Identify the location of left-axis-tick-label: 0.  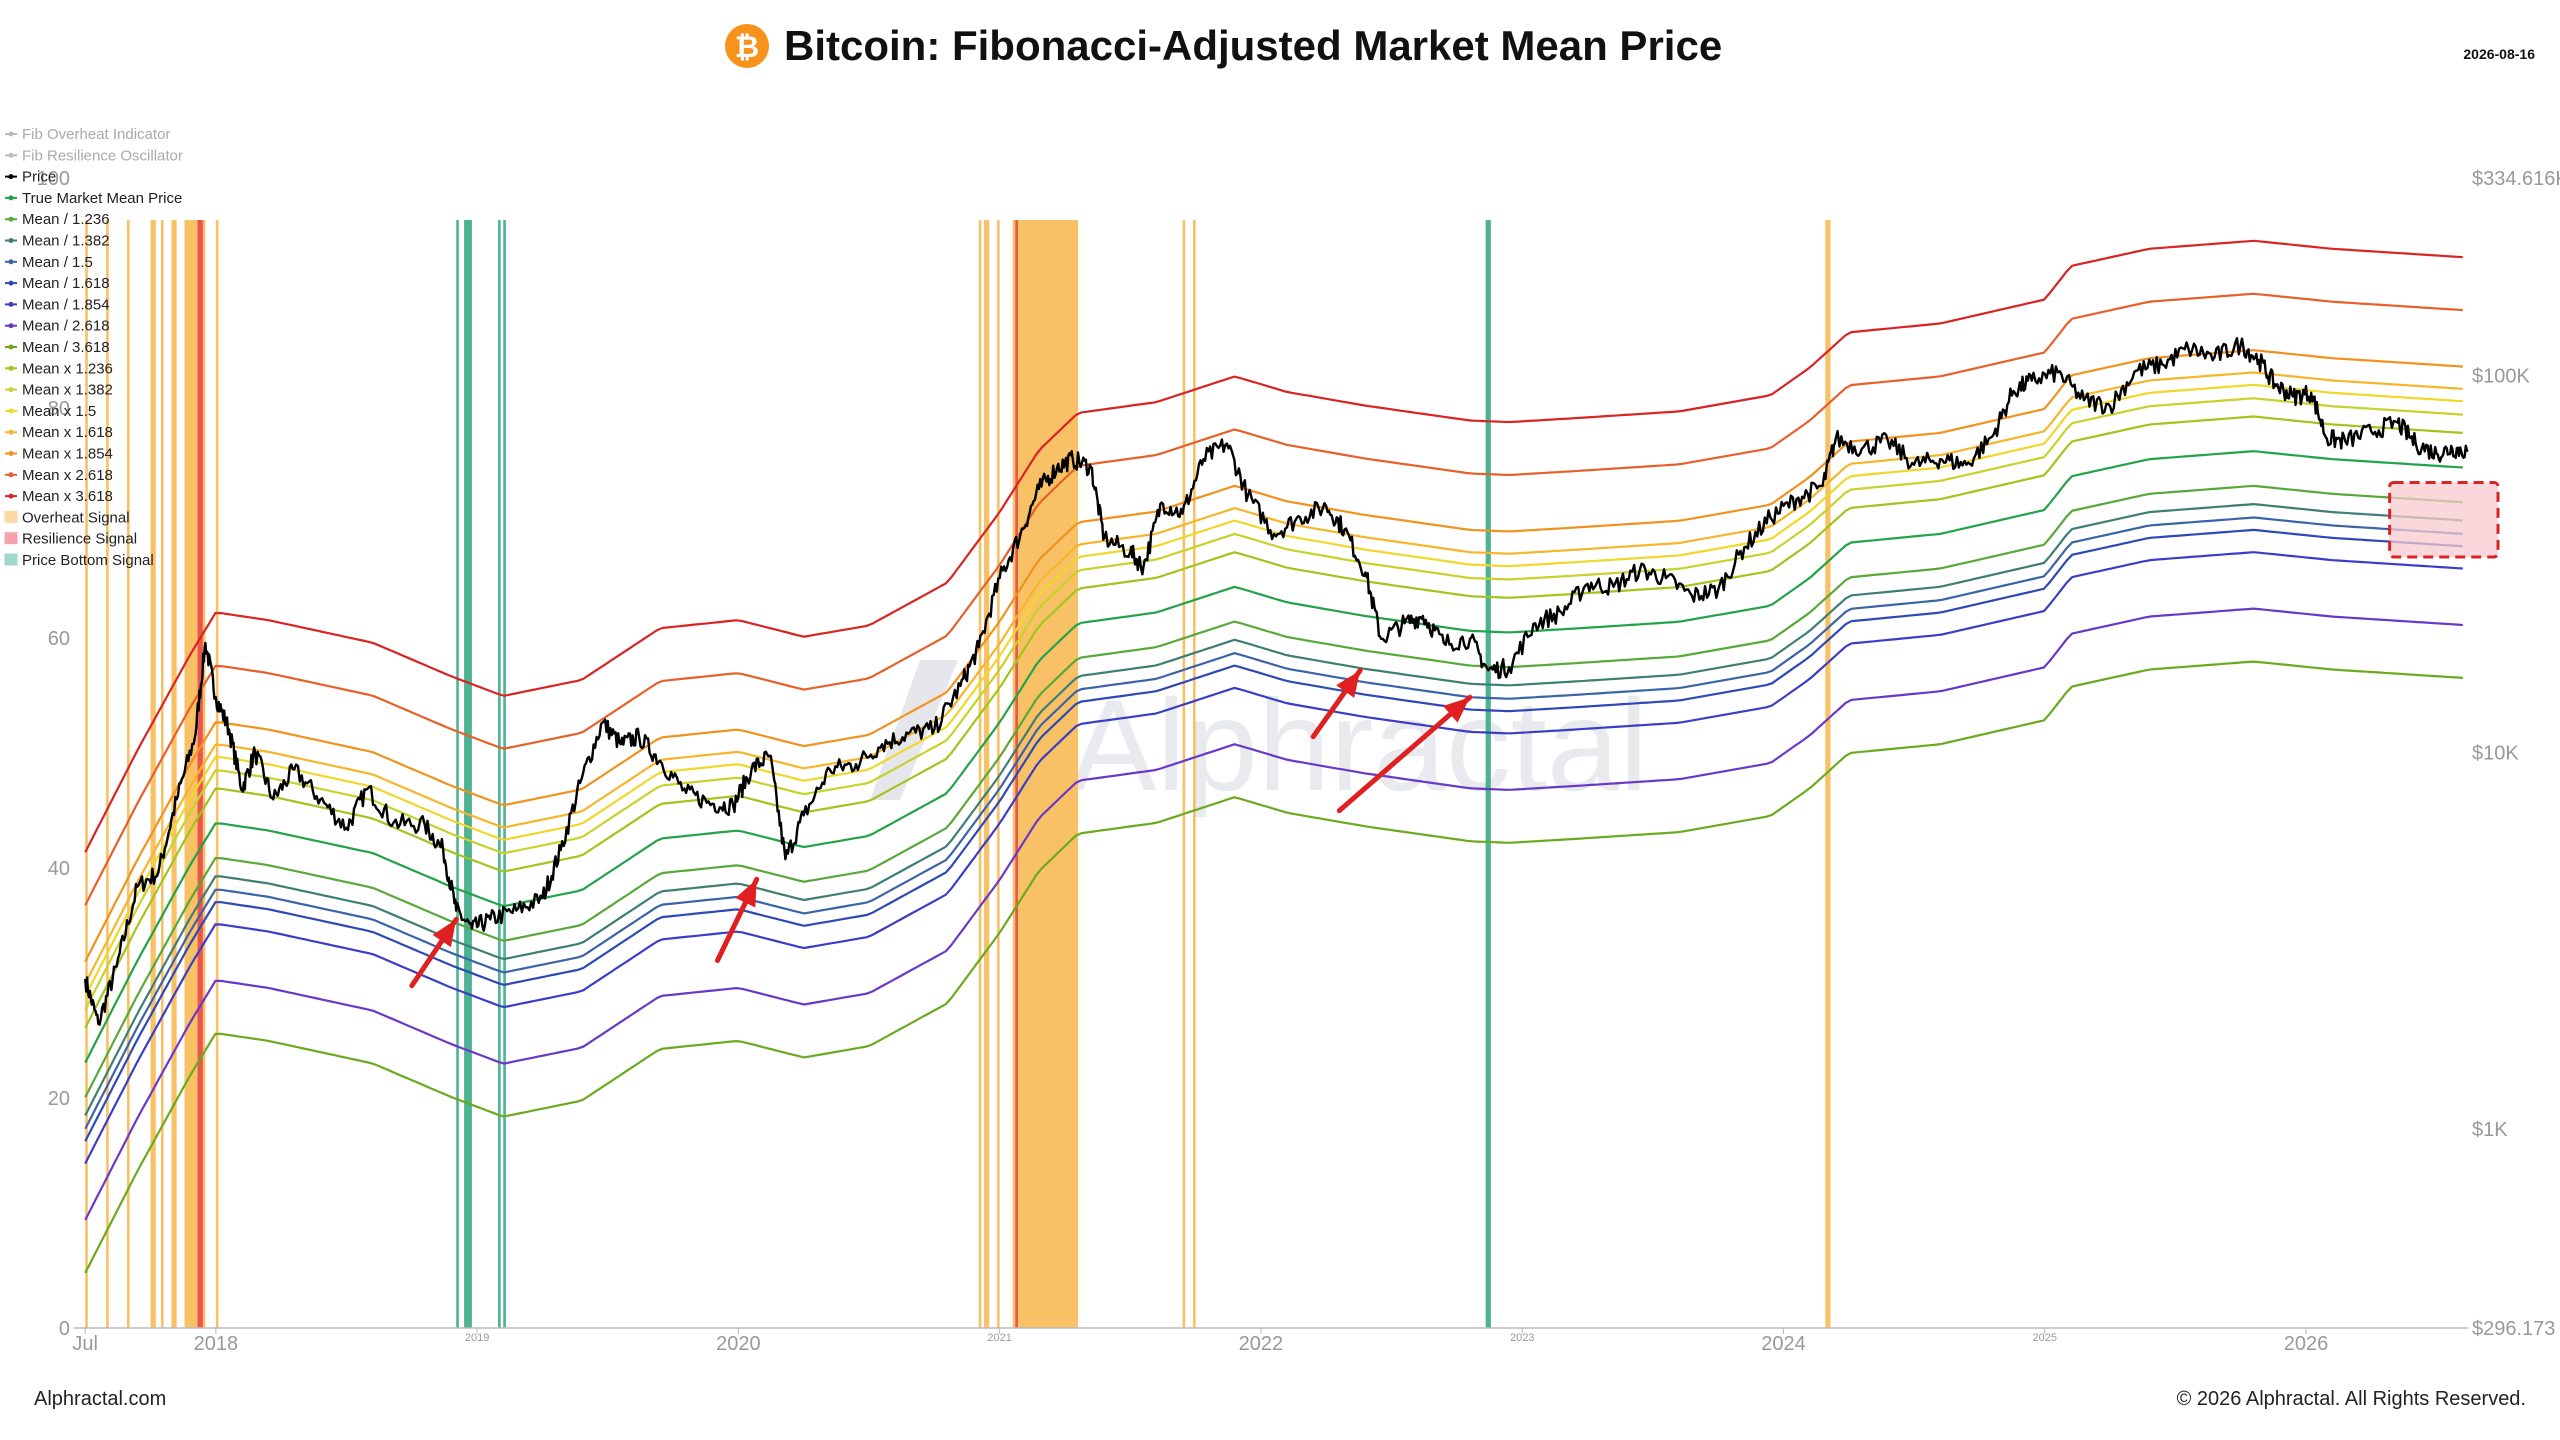
(64, 1329).